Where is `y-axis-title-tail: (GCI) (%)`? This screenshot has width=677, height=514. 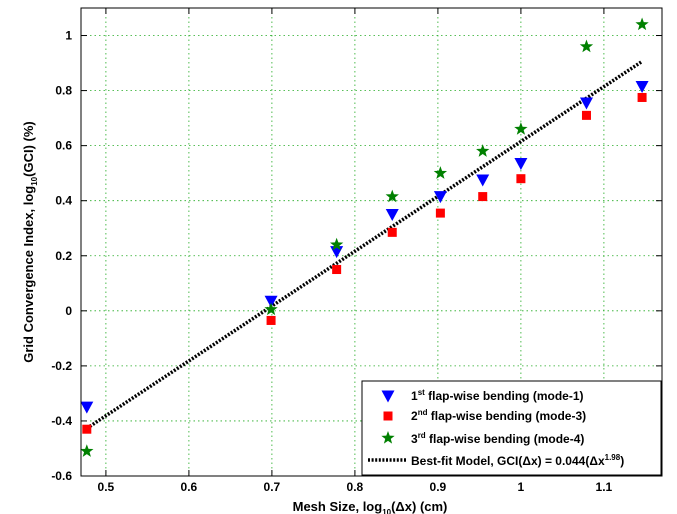
y-axis-title-tail: (GCI) (%) is located at coordinates (28, 149).